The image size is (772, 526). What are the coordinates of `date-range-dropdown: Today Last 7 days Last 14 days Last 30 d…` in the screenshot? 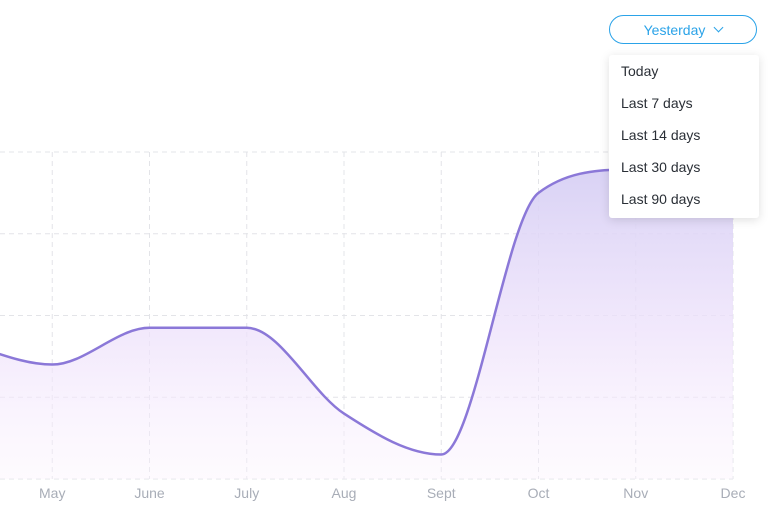 It's located at (684, 136).